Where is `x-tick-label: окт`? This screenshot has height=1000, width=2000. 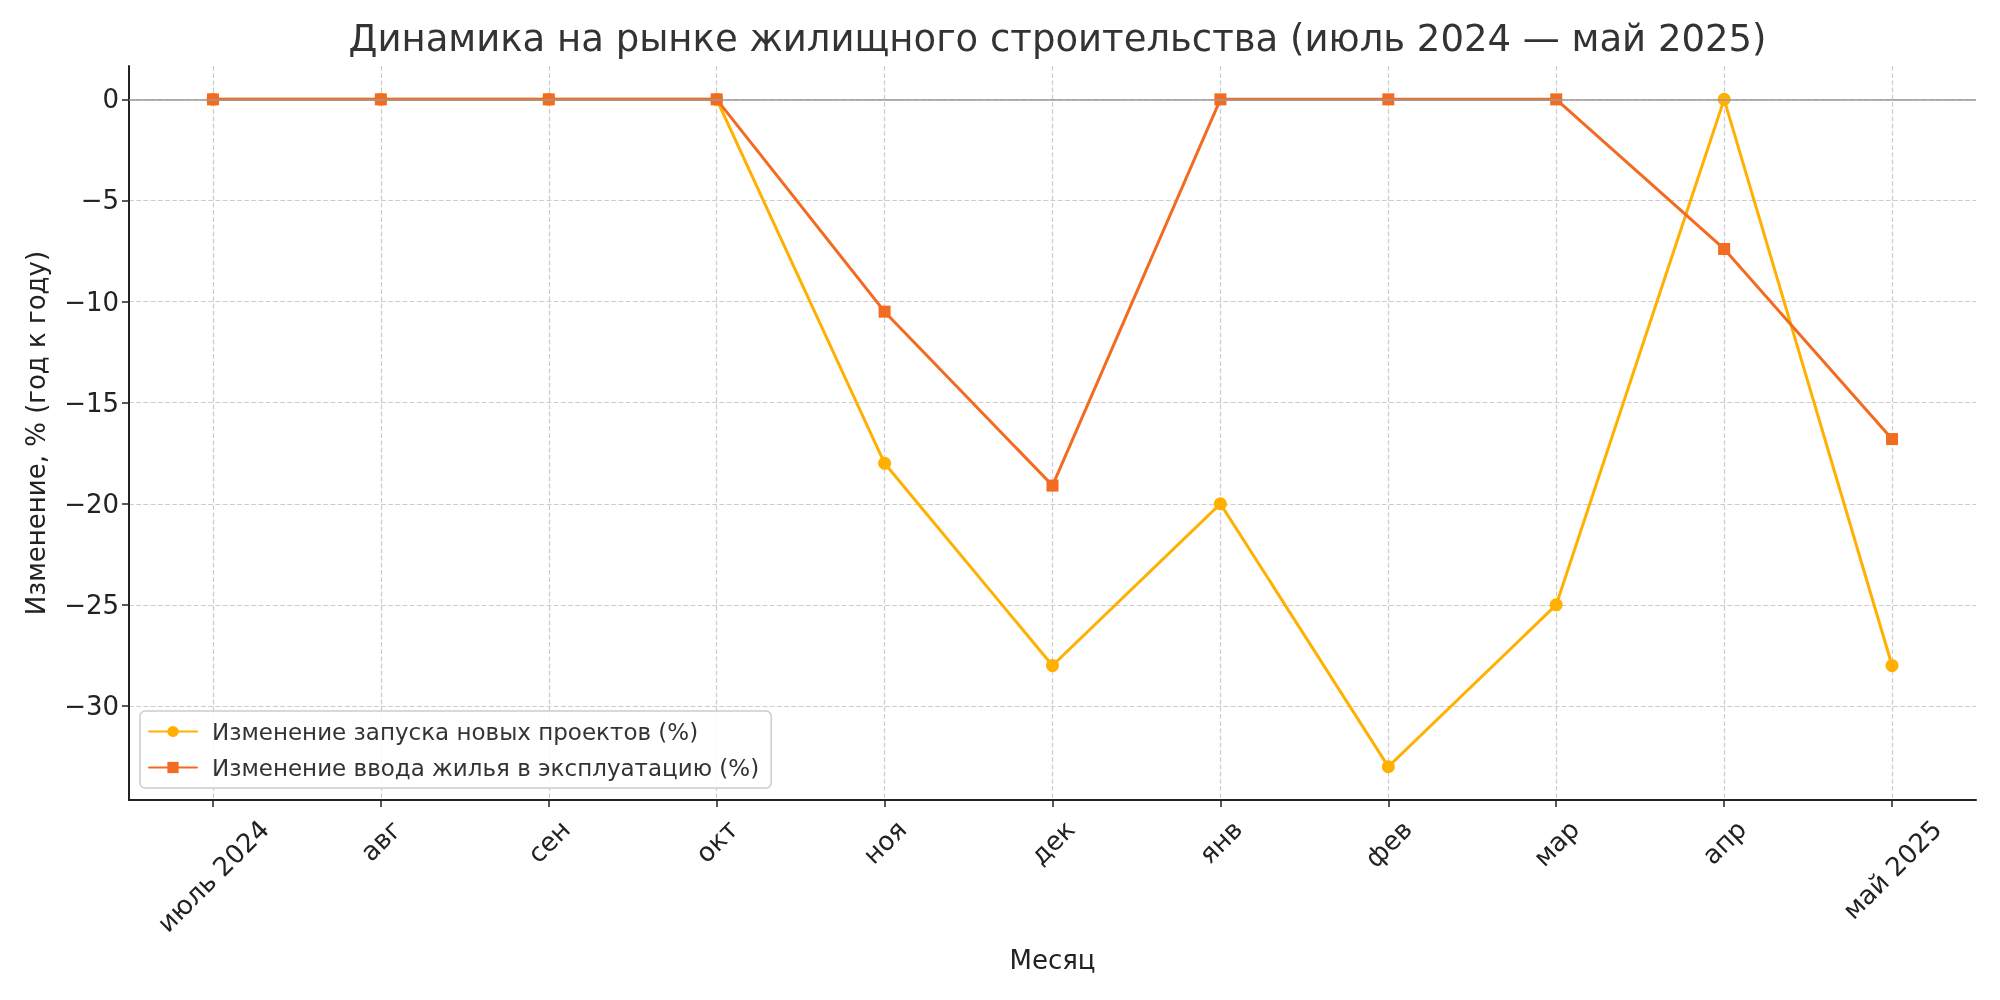
x-tick-label: окт is located at coordinates (716, 841).